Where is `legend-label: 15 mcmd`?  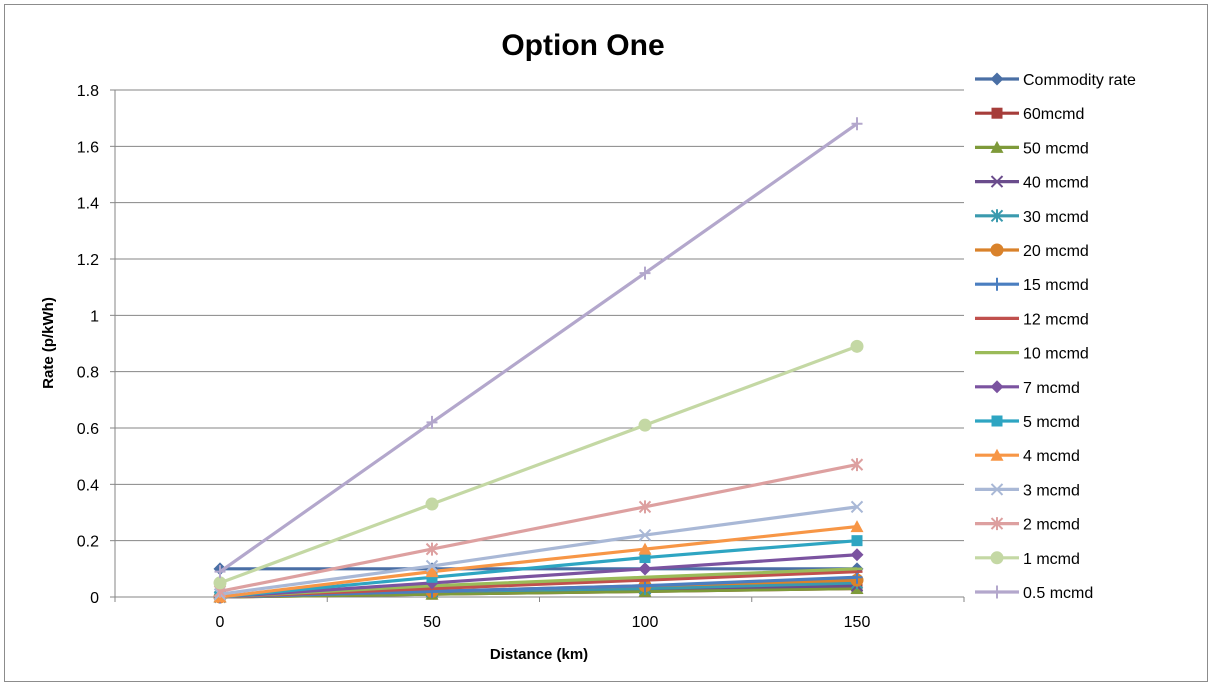 legend-label: 15 mcmd is located at coordinates (1056, 285).